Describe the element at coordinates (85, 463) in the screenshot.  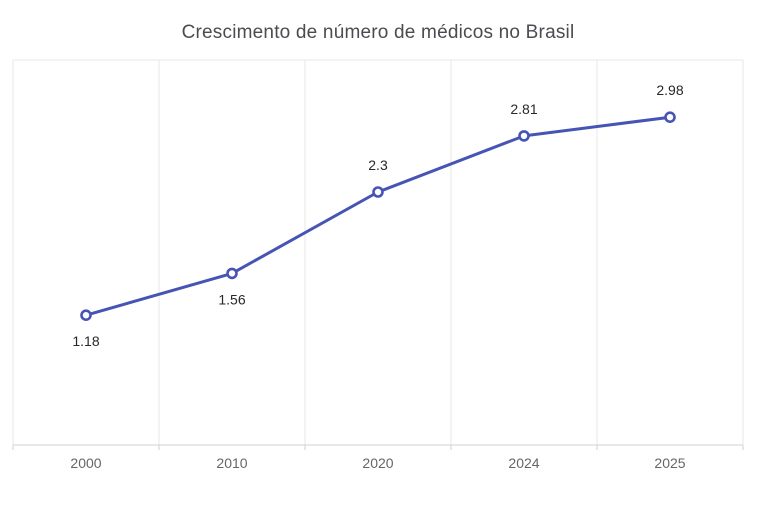
I see `x-tick-label: 2000` at that location.